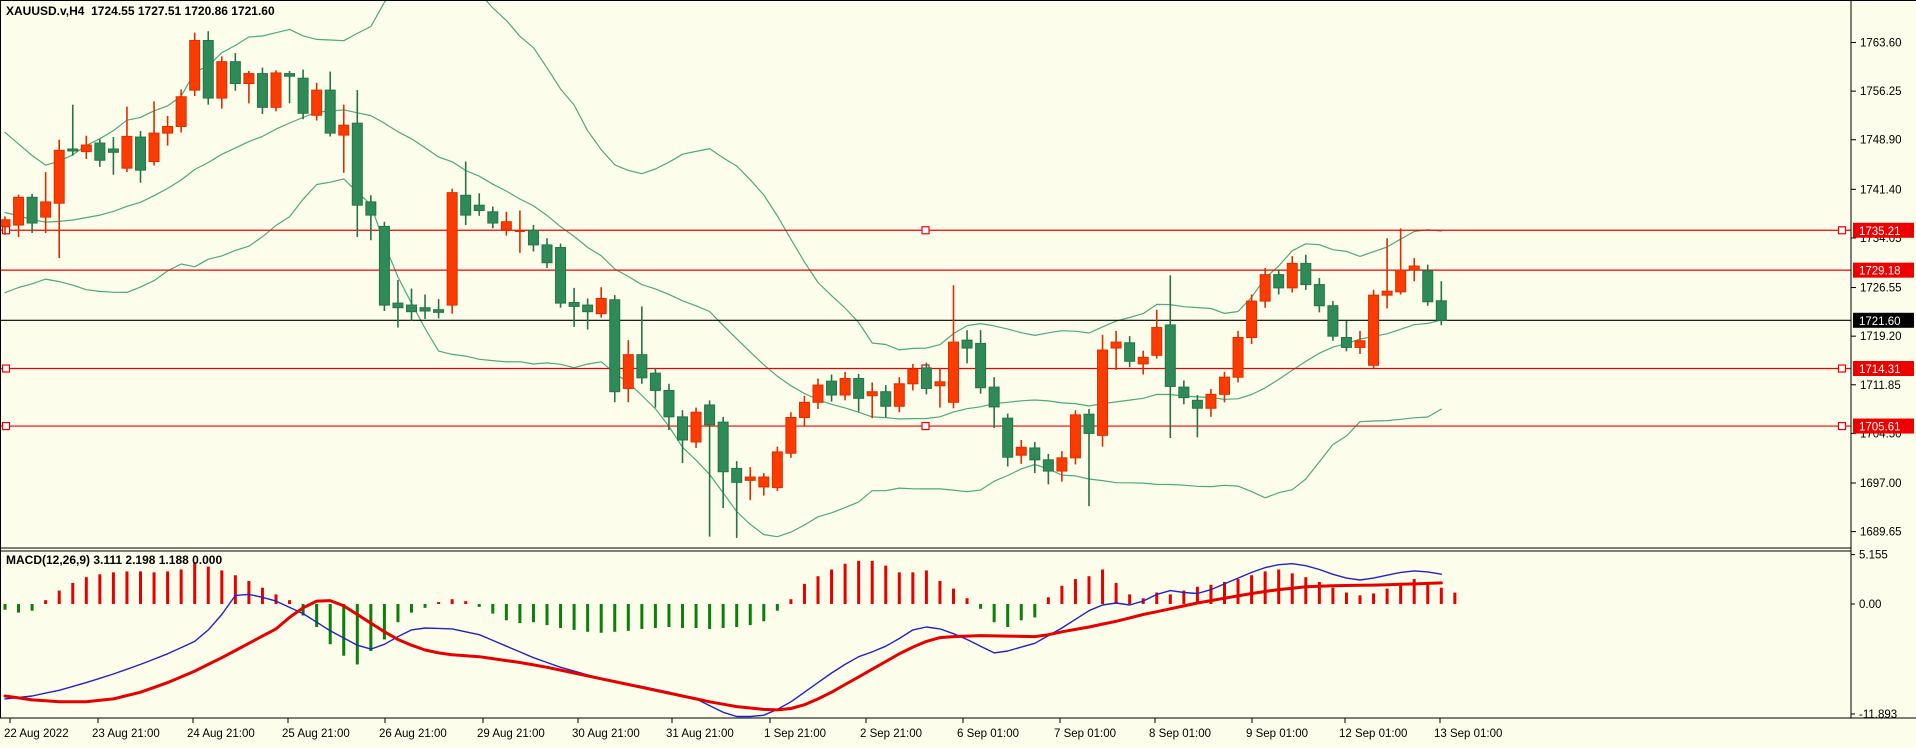  I want to click on time-tick-label: 26 Aug 21:00, so click(413, 734).